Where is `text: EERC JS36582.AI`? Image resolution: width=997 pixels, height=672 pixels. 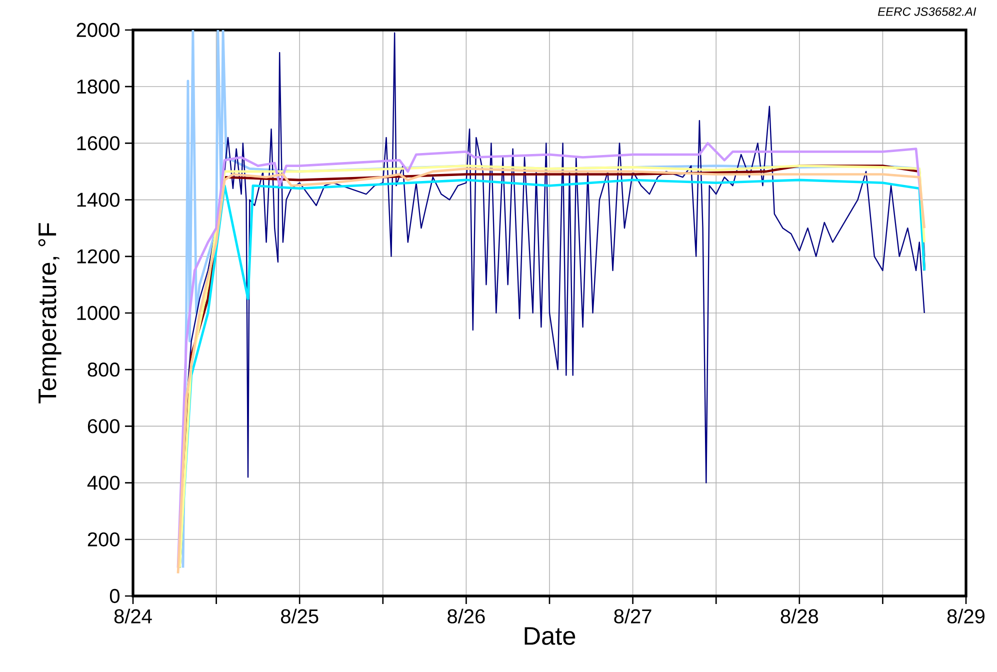
text: EERC JS36582.AI is located at coordinates (927, 11).